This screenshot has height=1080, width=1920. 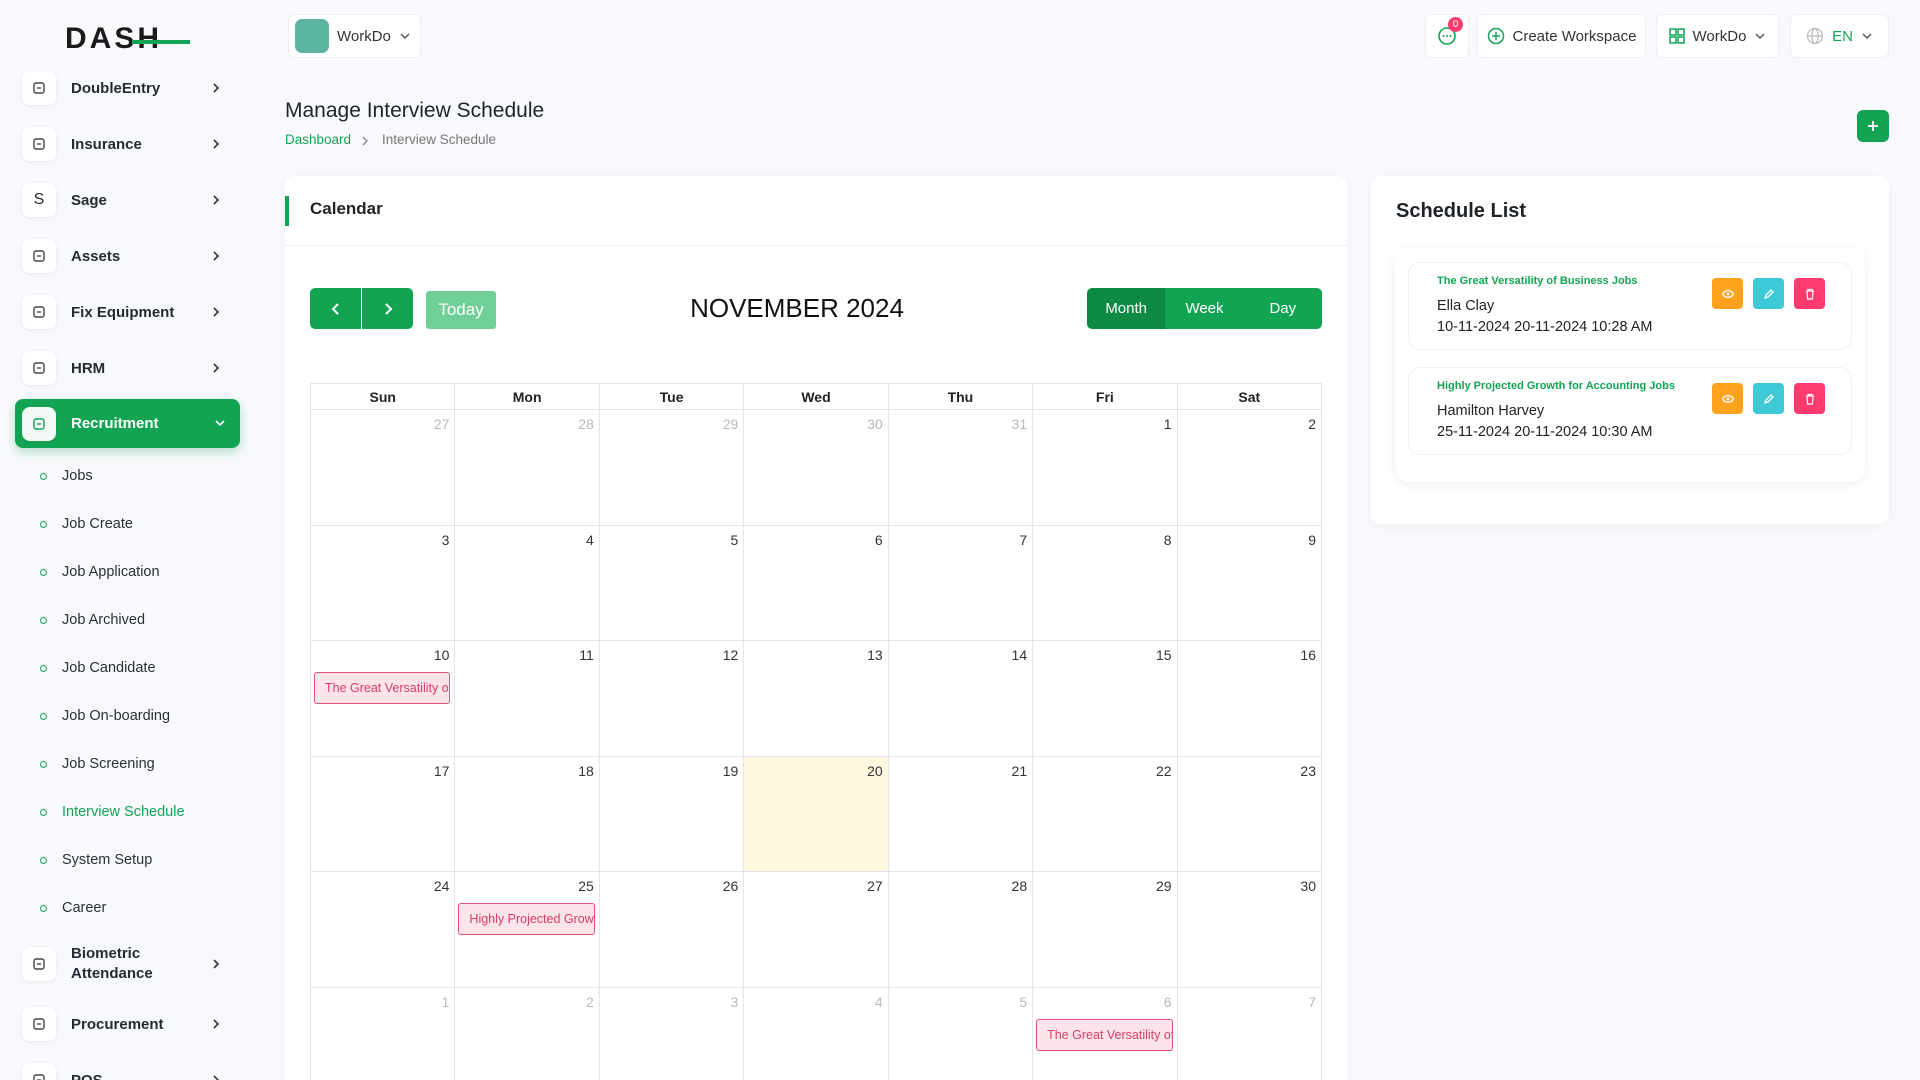 I want to click on breadcrumb-current: Interview Schedule, so click(x=439, y=139).